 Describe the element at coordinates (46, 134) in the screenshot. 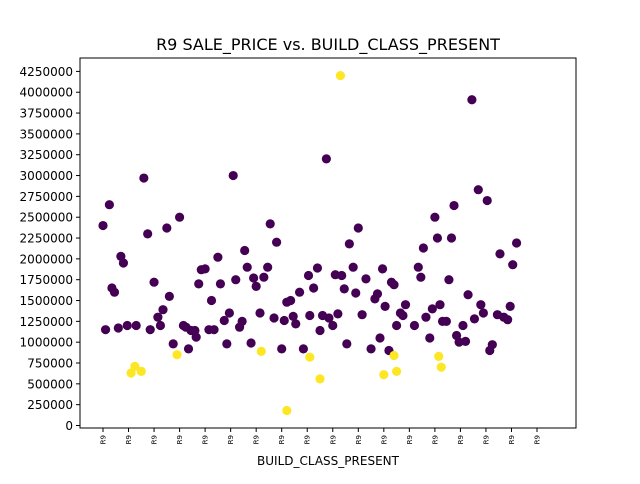

I see `y-tick-label: 3500000` at that location.